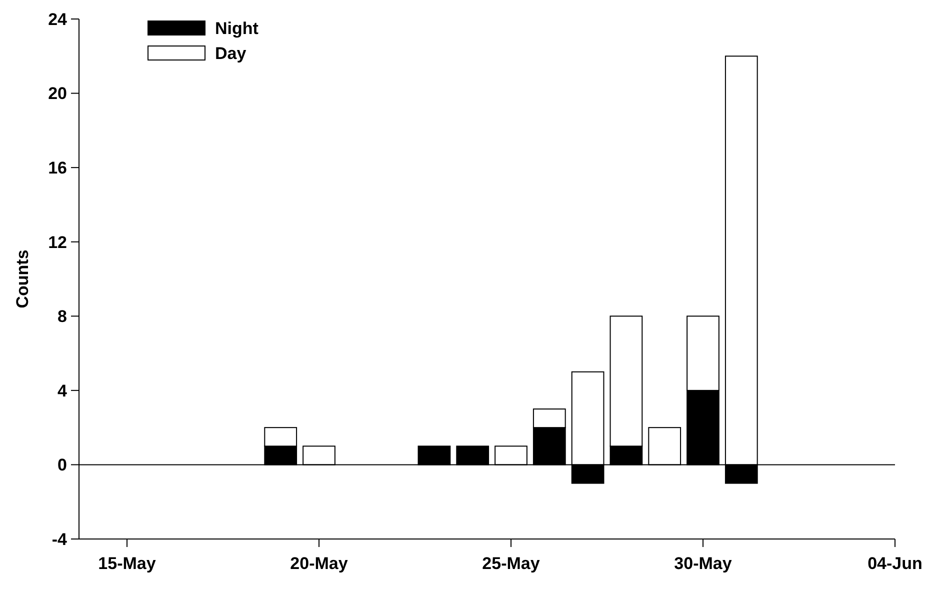  What do you see at coordinates (319, 563) in the screenshot?
I see `x-tick-label: 20-May` at bounding box center [319, 563].